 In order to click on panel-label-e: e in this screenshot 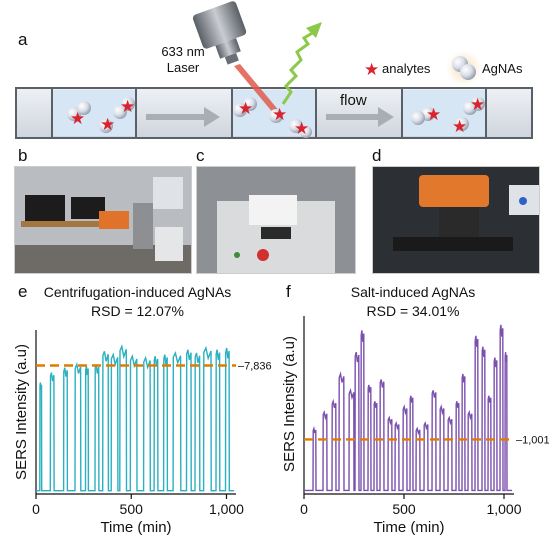, I will do `click(23, 291)`.